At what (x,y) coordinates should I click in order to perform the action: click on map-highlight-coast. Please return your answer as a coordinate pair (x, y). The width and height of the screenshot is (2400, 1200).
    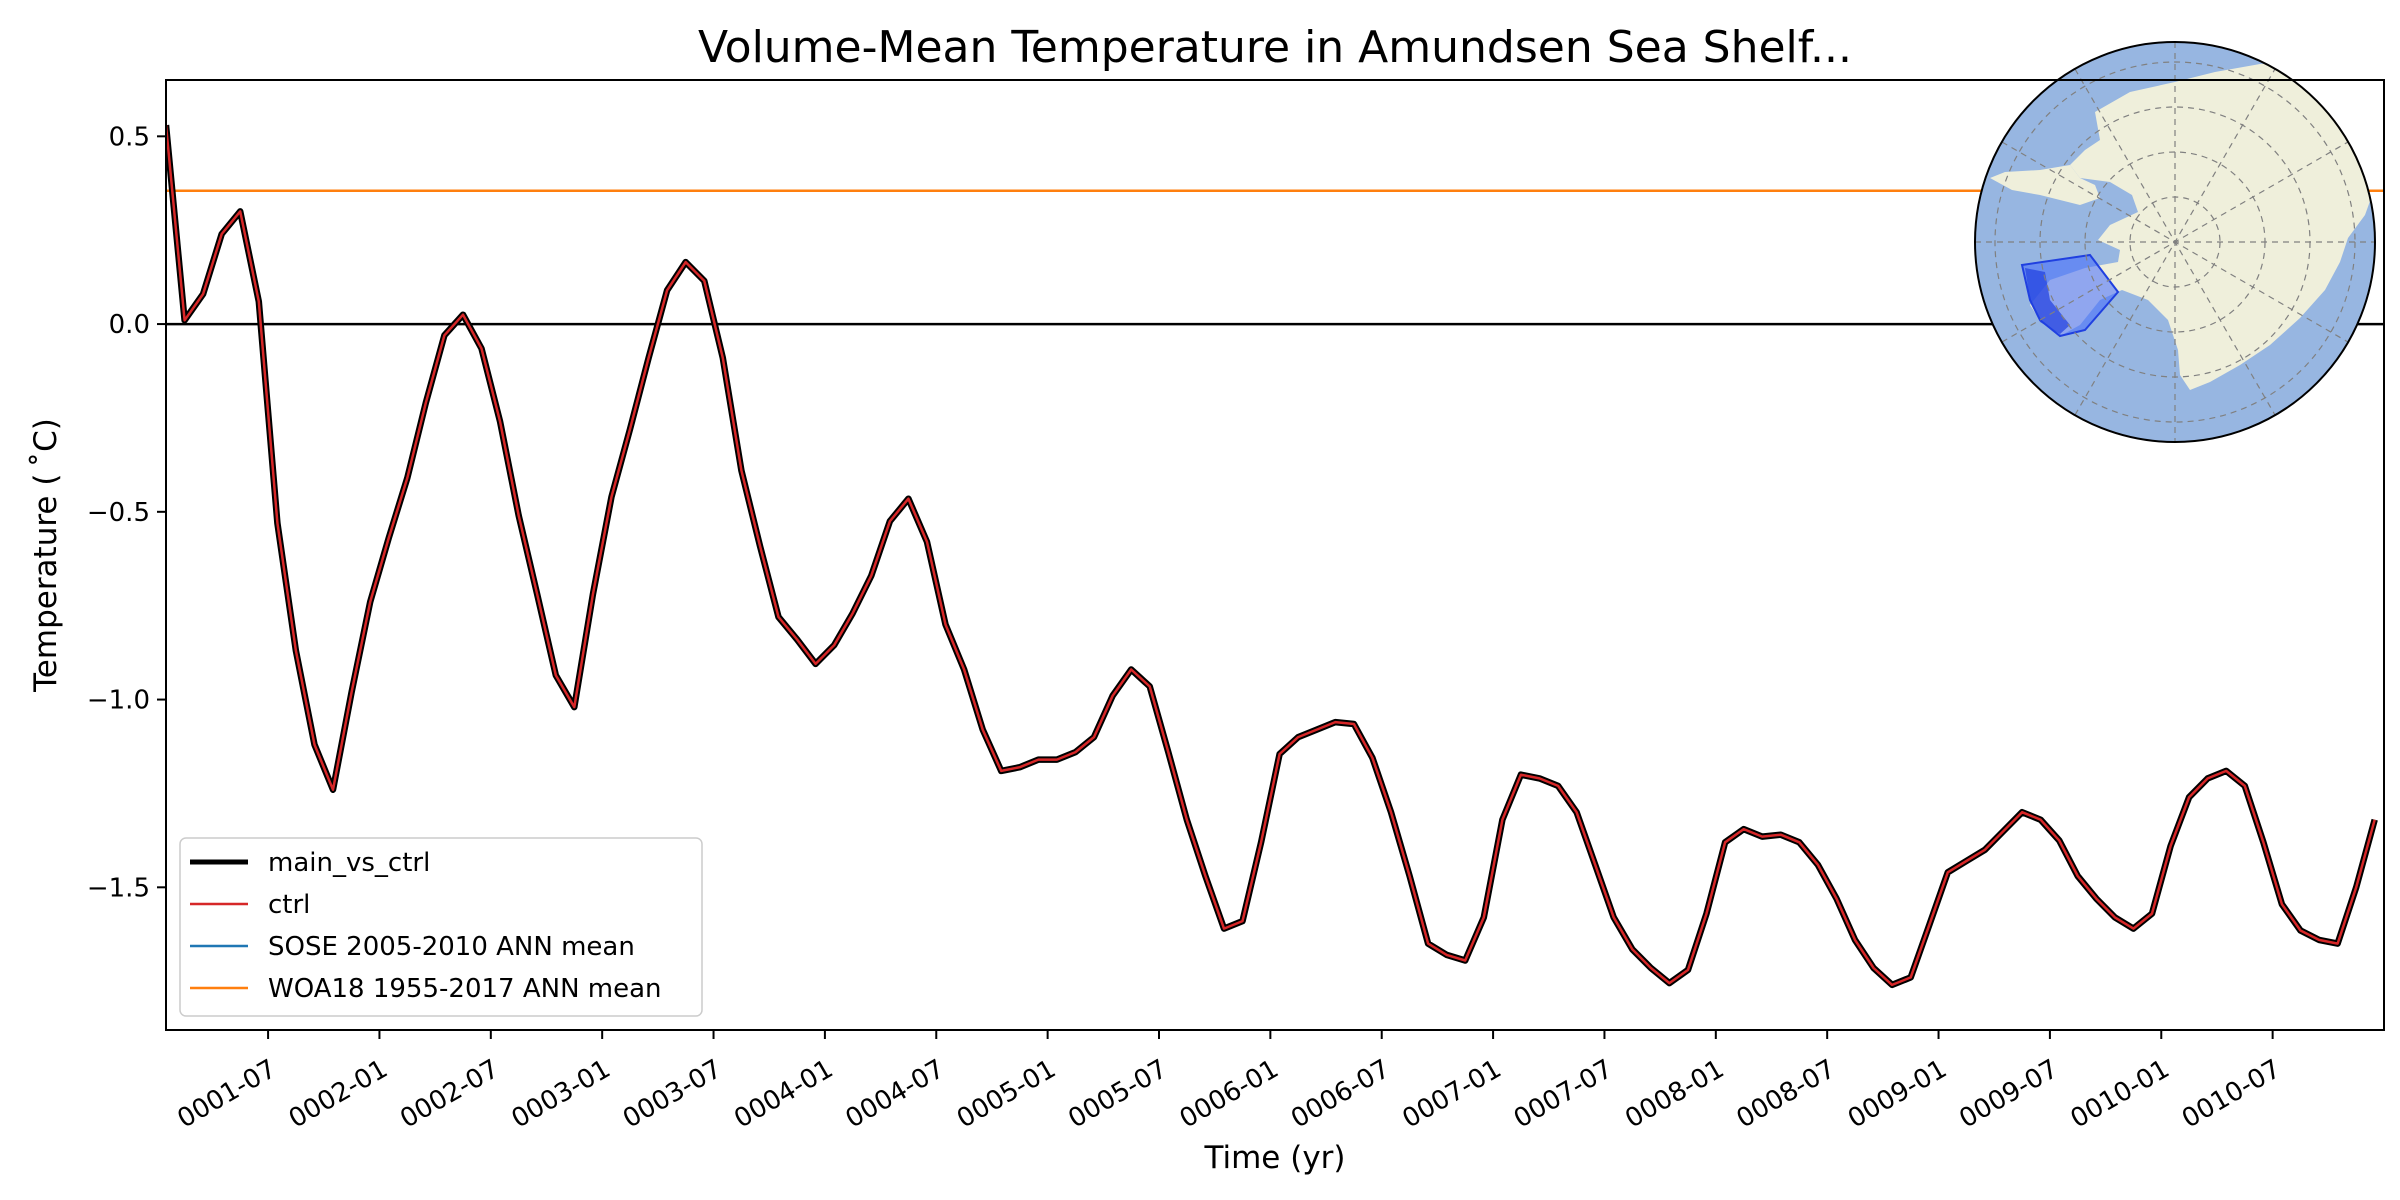
    Looking at the image, I should click on (2047, 301).